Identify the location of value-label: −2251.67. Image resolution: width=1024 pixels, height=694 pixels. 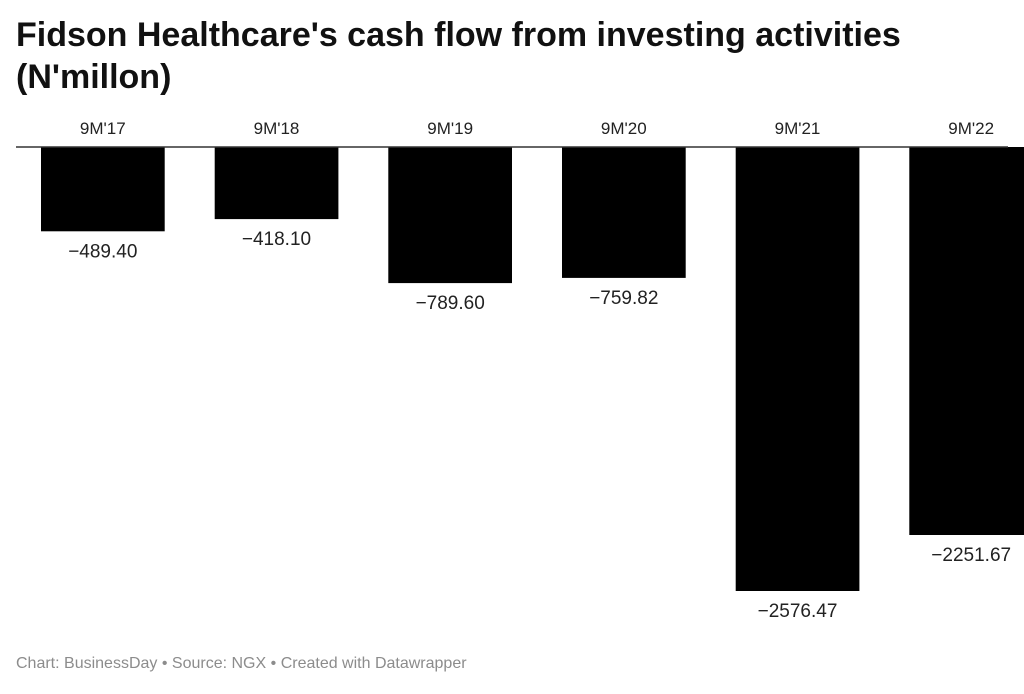
(971, 555).